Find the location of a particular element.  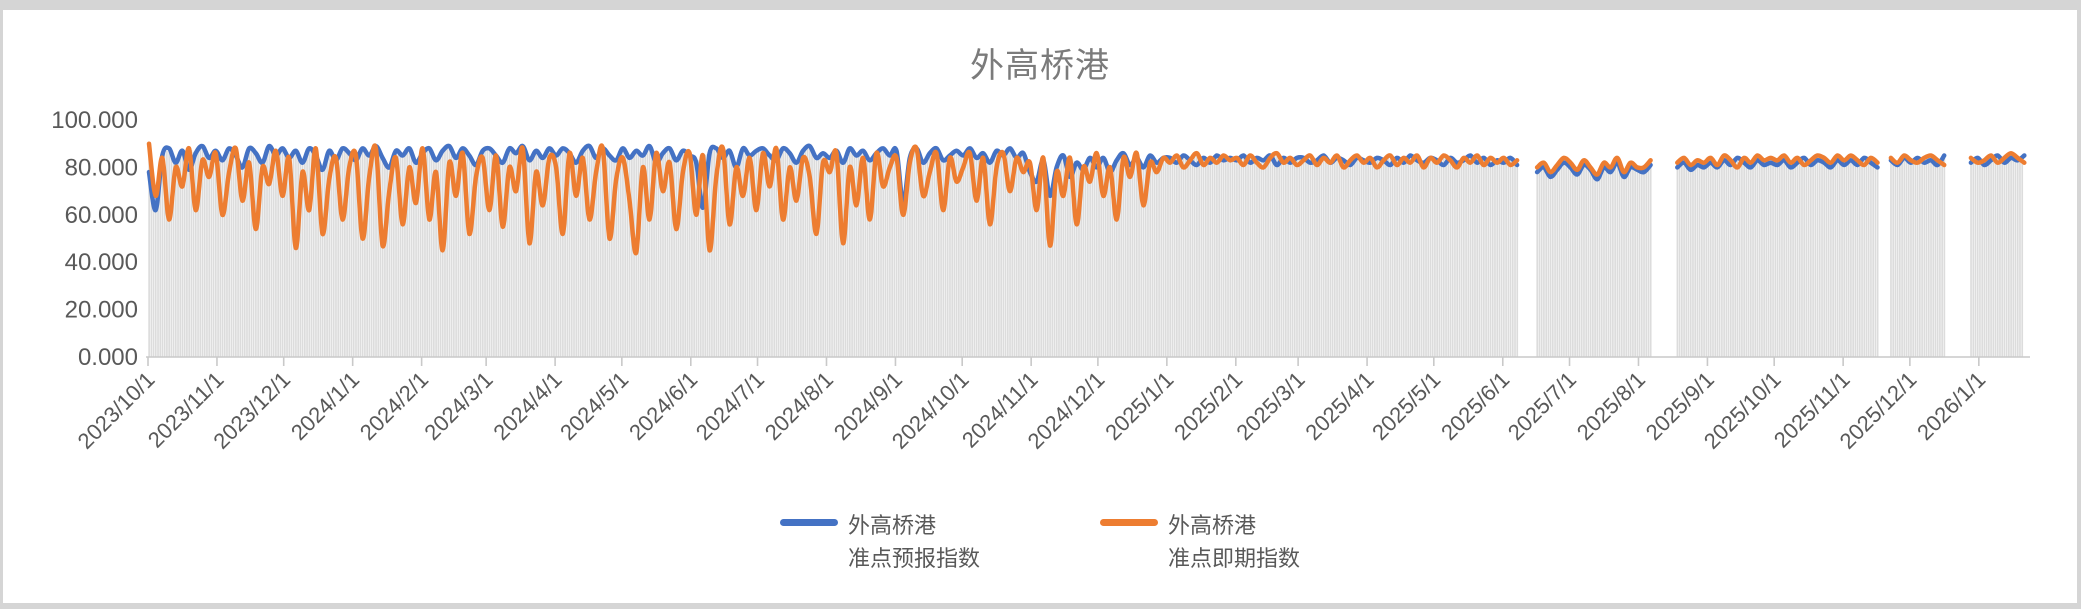

y-axis-labels: 0.000 20.000 40.000 60.000 80.000 100.000 is located at coordinates (94, 239).